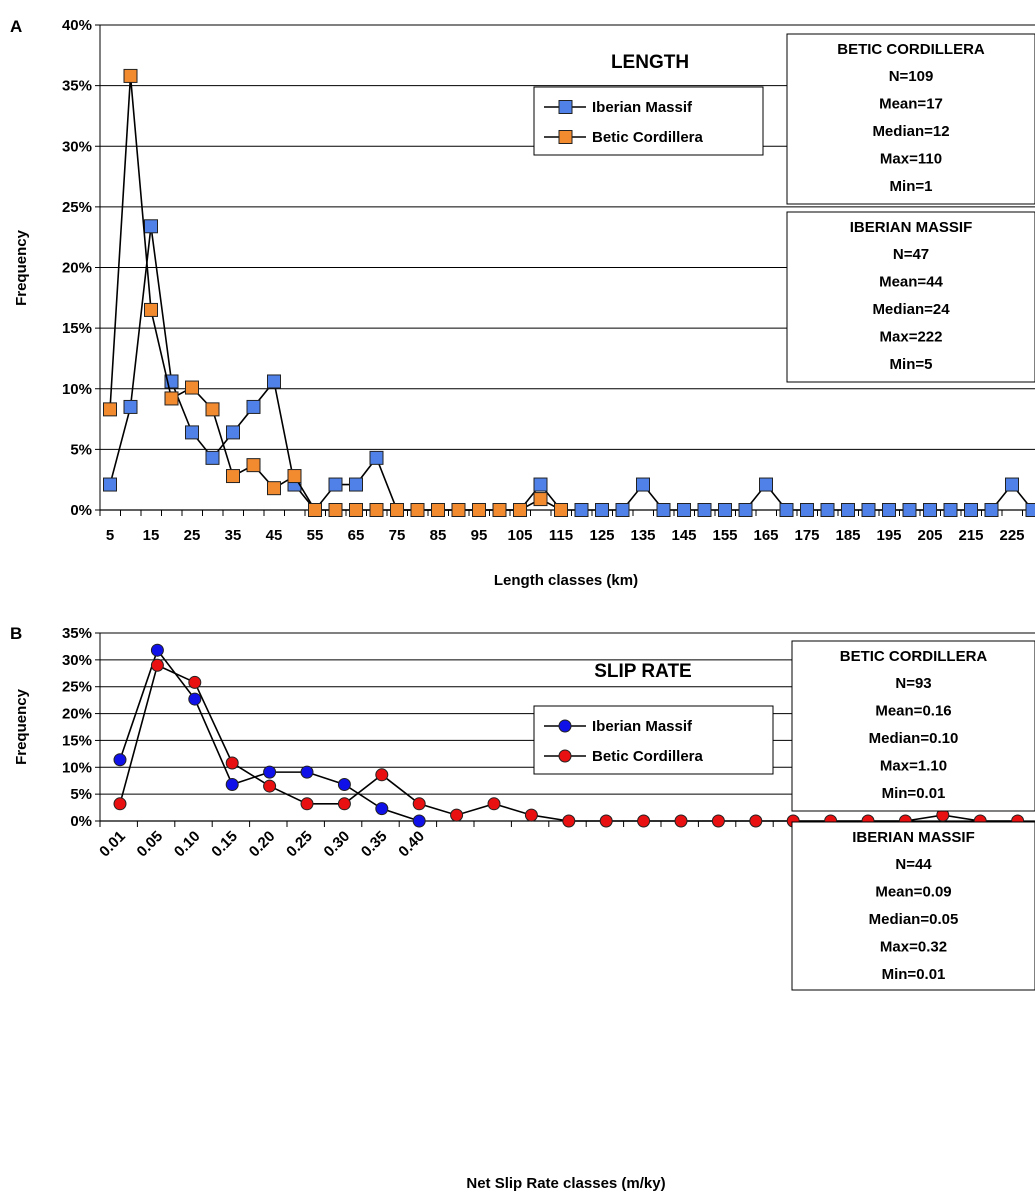 The image size is (1035, 1199). I want to click on y-tick-label: 10%, so click(77, 389).